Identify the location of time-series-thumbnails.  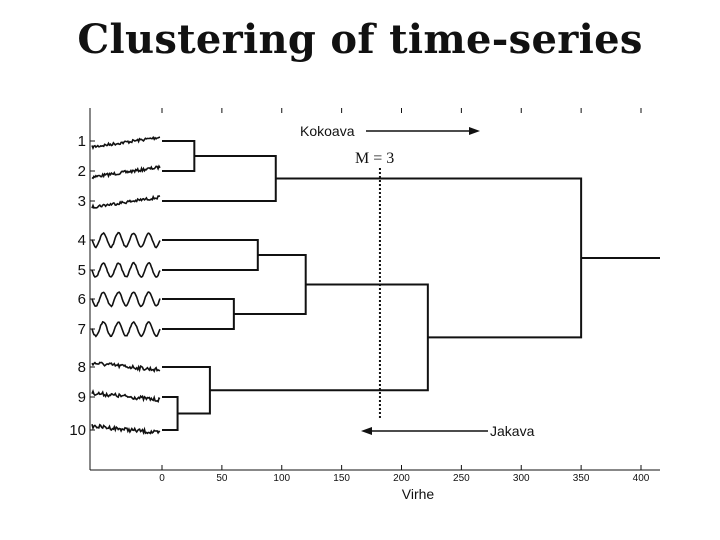
(126, 285).